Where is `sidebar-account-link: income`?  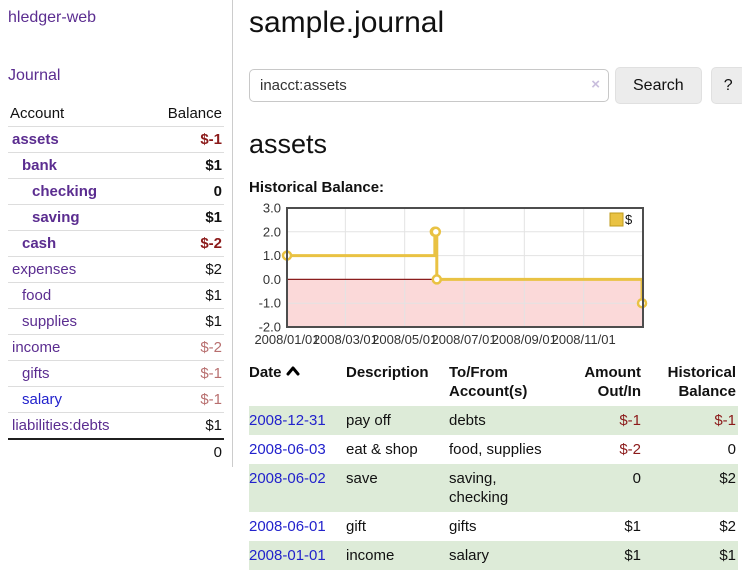
sidebar-account-link: income is located at coordinates (36, 347).